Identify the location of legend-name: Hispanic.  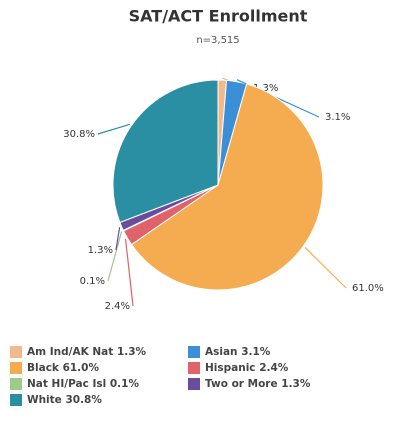
(230, 368).